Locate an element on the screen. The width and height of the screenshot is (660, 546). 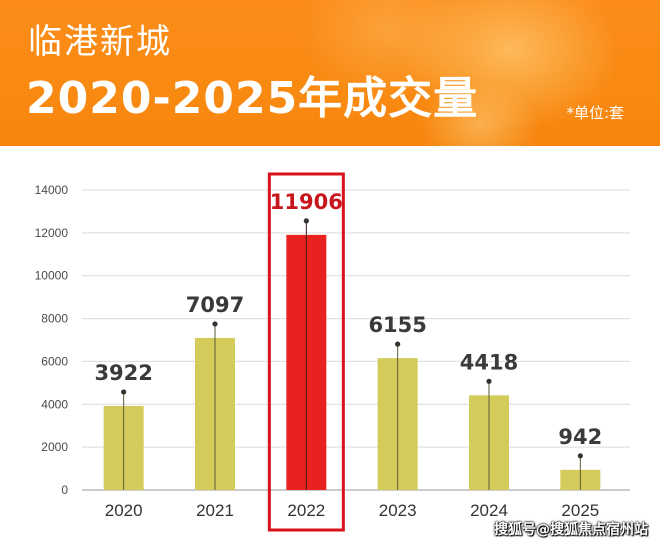
data-label: 4418 is located at coordinates (489, 362).